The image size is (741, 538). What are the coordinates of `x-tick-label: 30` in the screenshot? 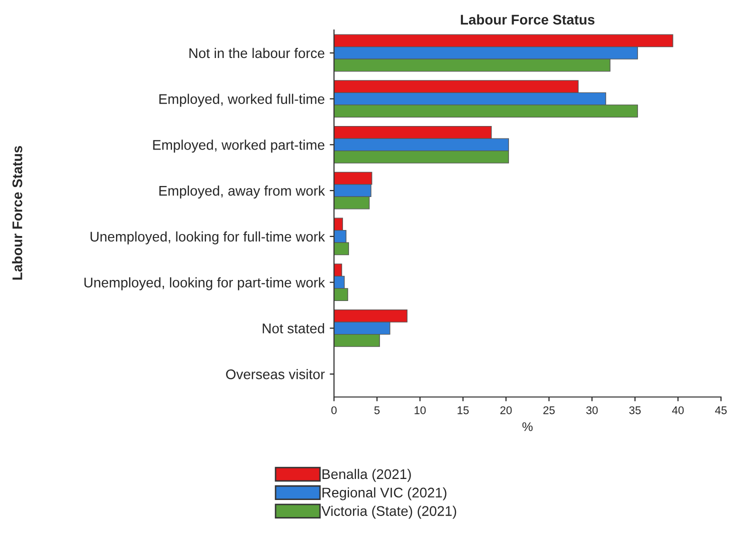 It's located at (592, 410).